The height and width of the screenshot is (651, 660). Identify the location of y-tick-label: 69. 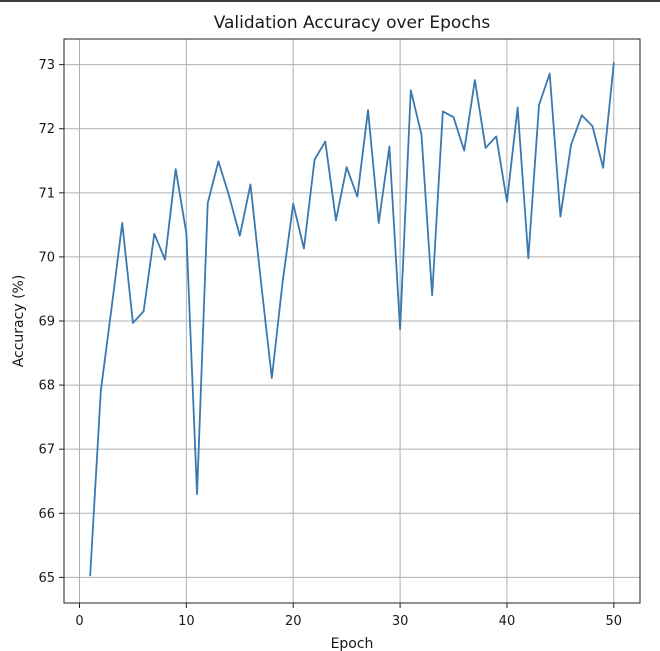
(46, 322).